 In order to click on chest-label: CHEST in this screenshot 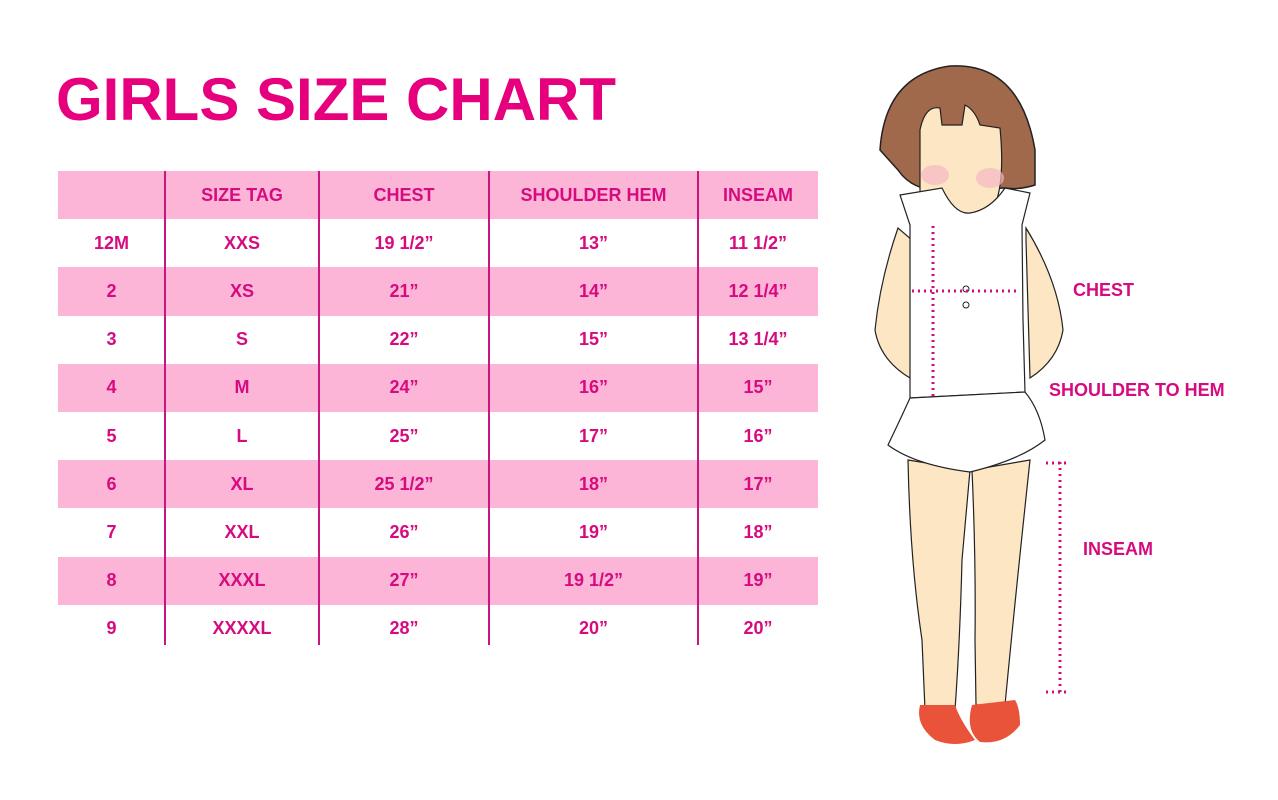, I will do `click(1104, 290)`.